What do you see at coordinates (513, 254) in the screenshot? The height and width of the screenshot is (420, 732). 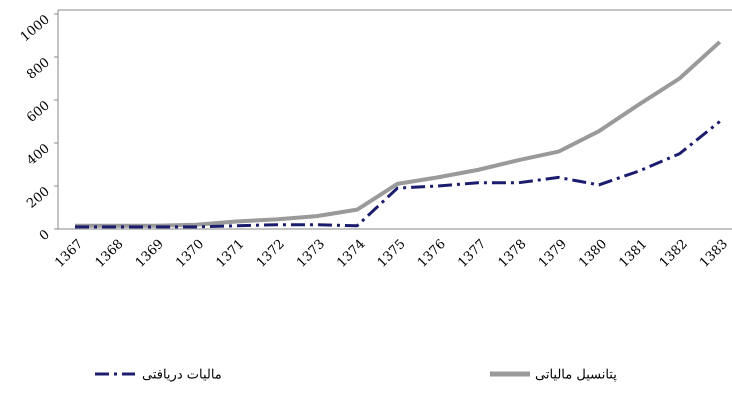 I see `x-tick-label: 1378` at bounding box center [513, 254].